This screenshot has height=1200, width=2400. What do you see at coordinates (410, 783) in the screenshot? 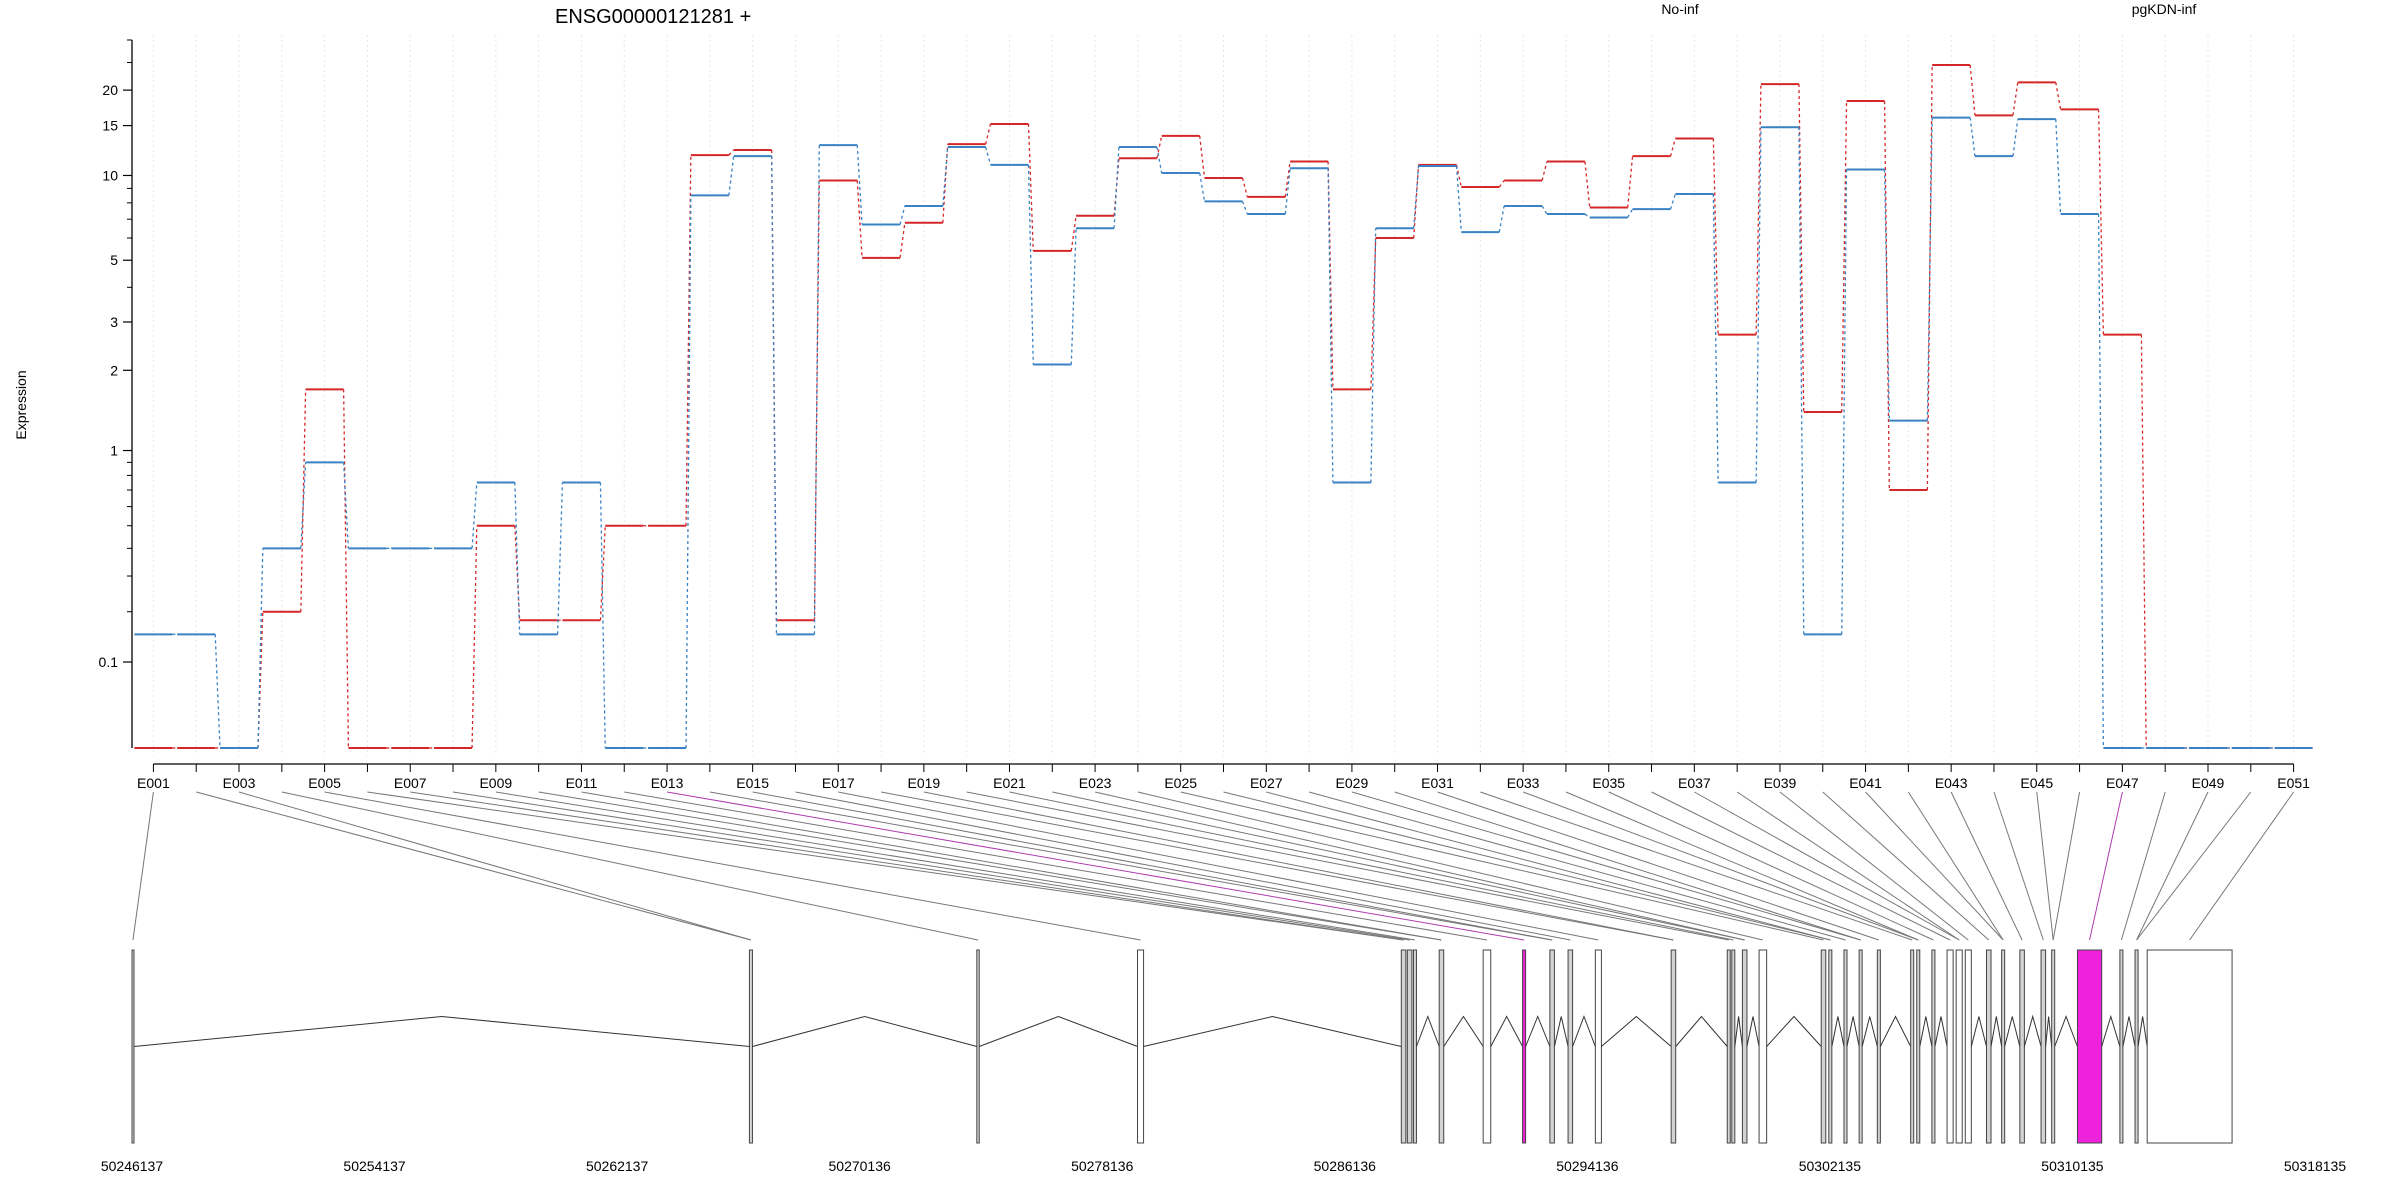
I see `x-tick-label: E007` at bounding box center [410, 783].